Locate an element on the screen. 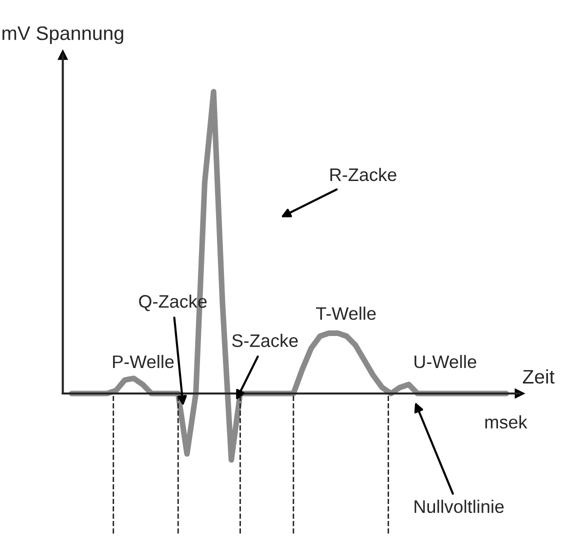 The image size is (571, 550). annotation: msek is located at coordinates (506, 422).